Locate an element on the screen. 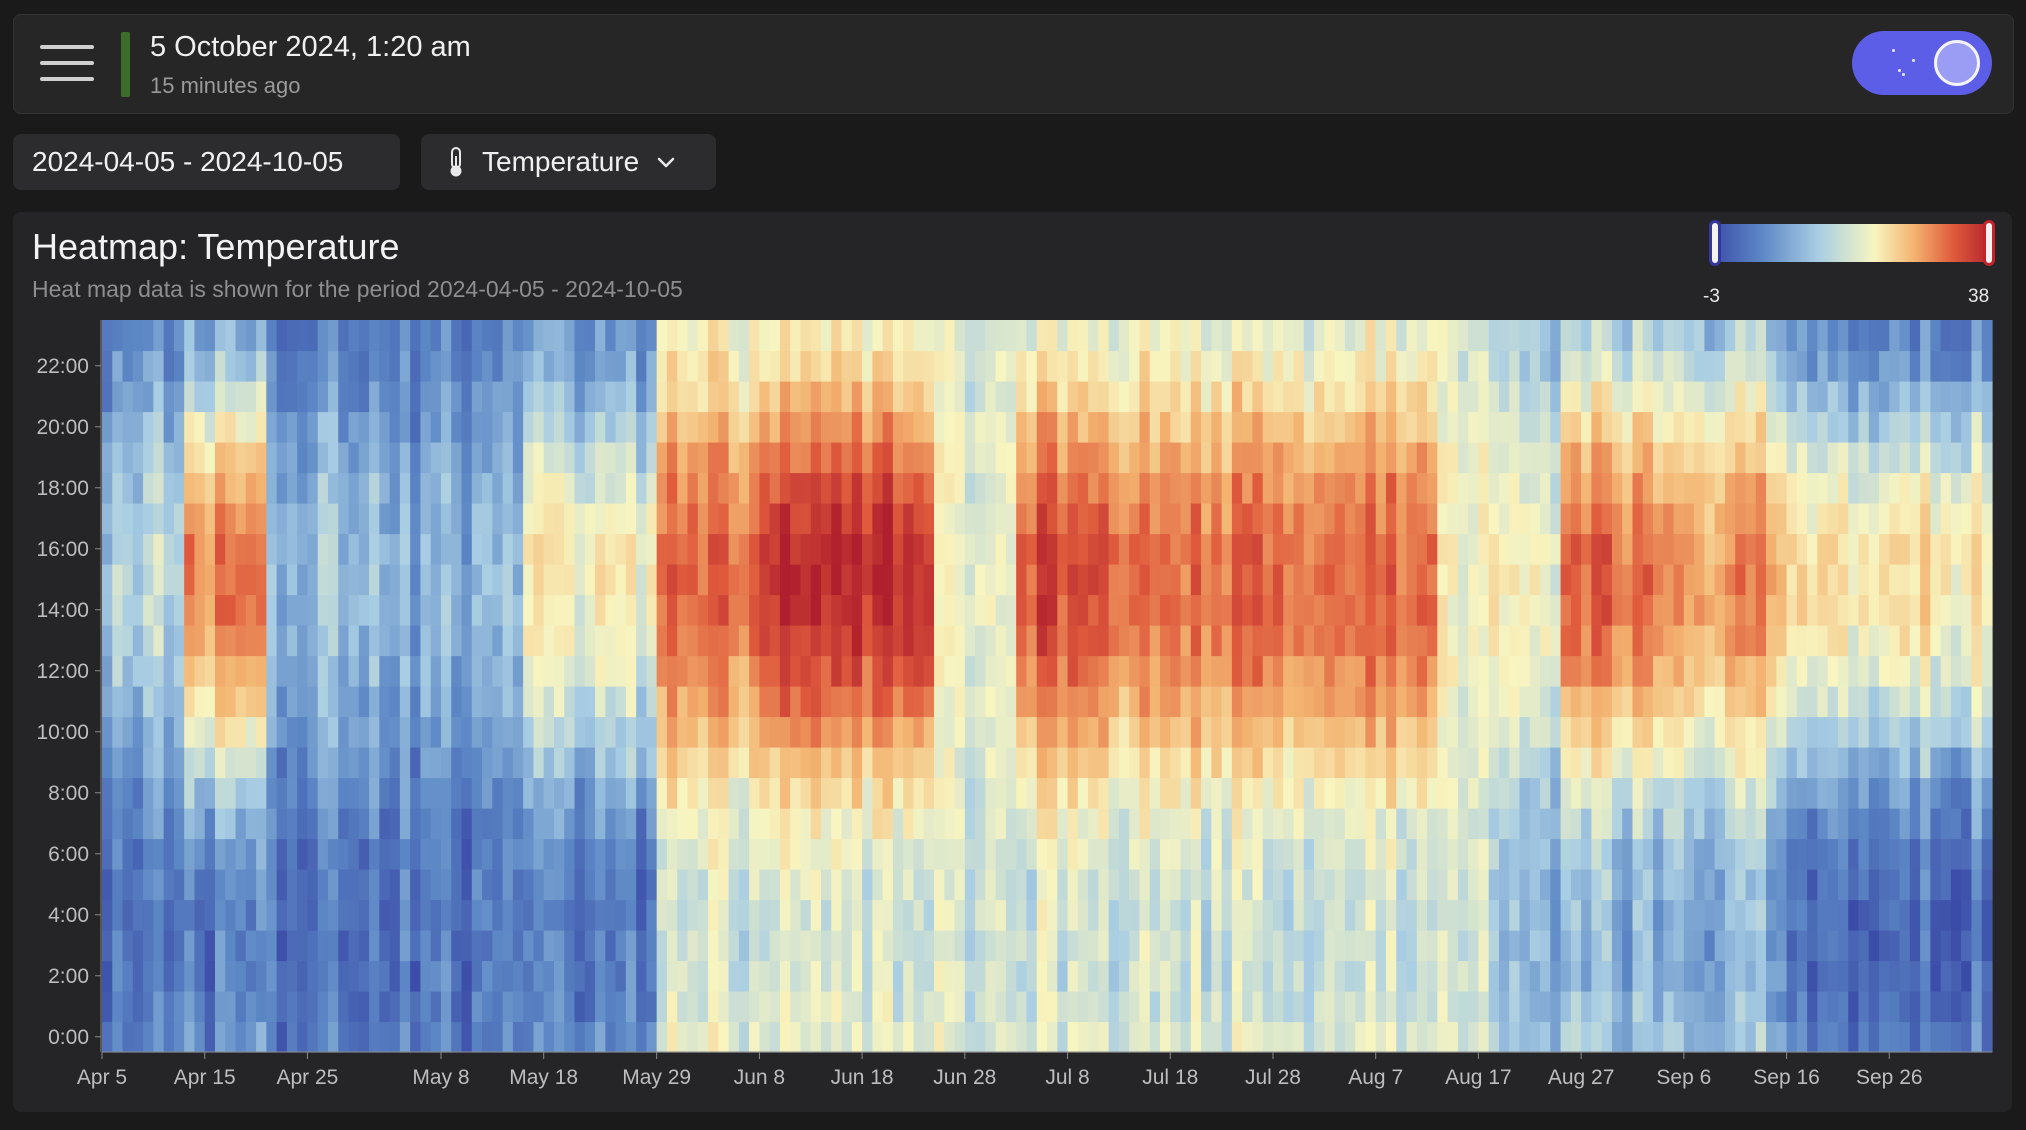 The height and width of the screenshot is (1130, 2026). star-icon is located at coordinates (1903, 74).